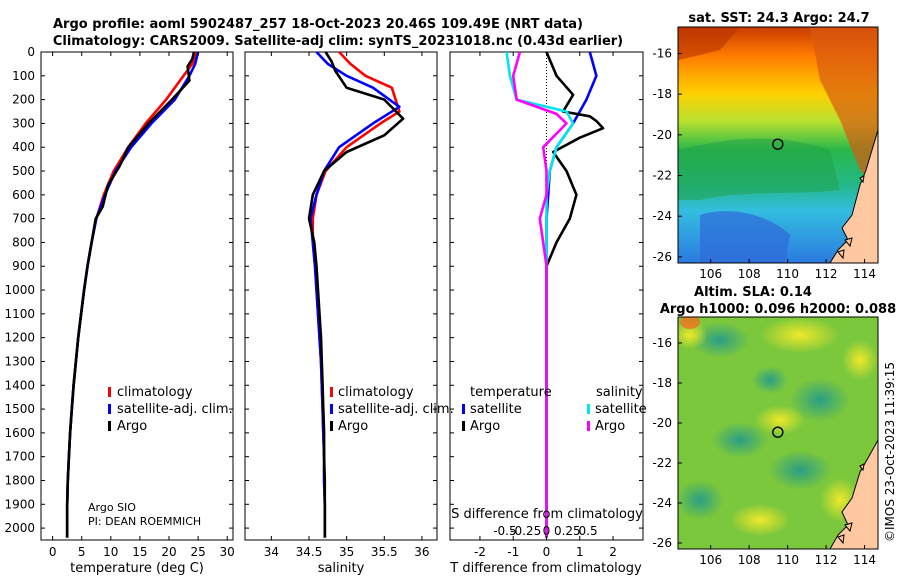  What do you see at coordinates (19, 528) in the screenshot?
I see `y-tick-label: 2000` at bounding box center [19, 528].